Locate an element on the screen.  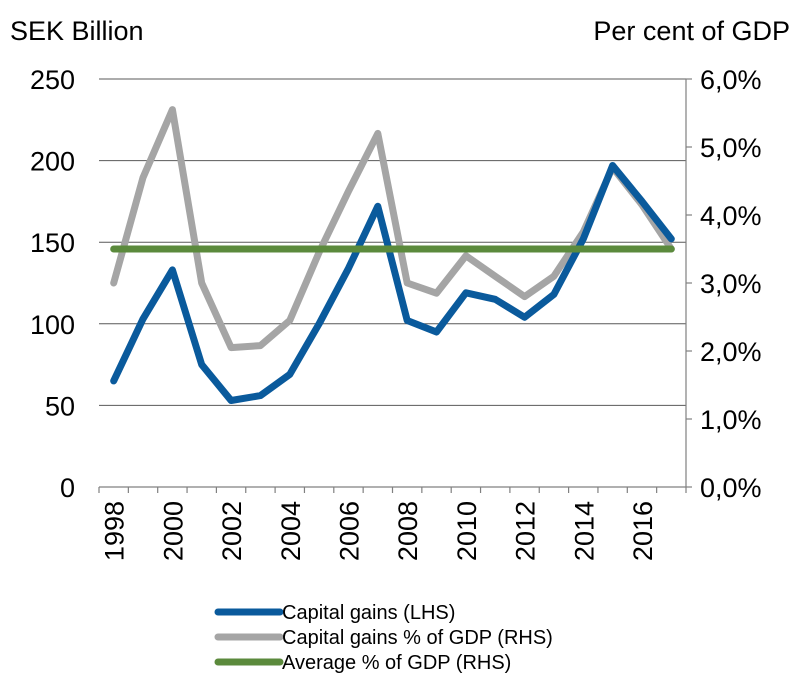
x-tick-label: 2010 is located at coordinates (467, 531).